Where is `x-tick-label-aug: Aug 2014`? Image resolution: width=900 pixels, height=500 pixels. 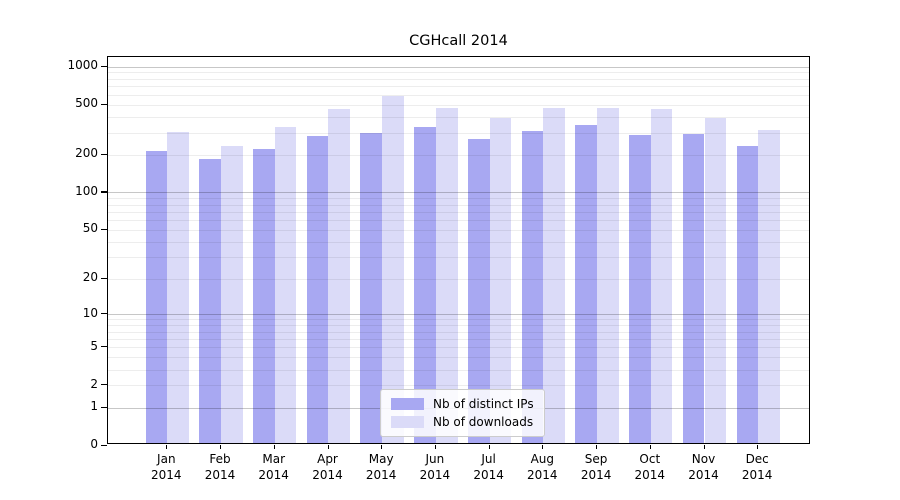
x-tick-label-aug: Aug 2014 is located at coordinates (542, 467).